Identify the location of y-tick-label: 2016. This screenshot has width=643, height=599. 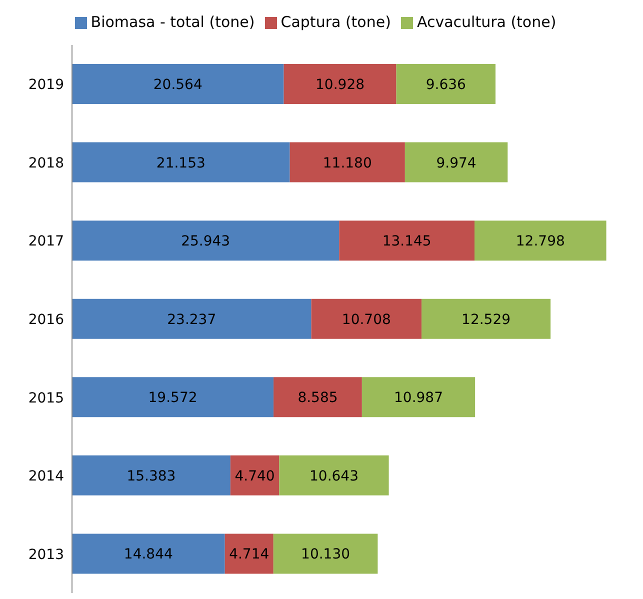
(46, 320).